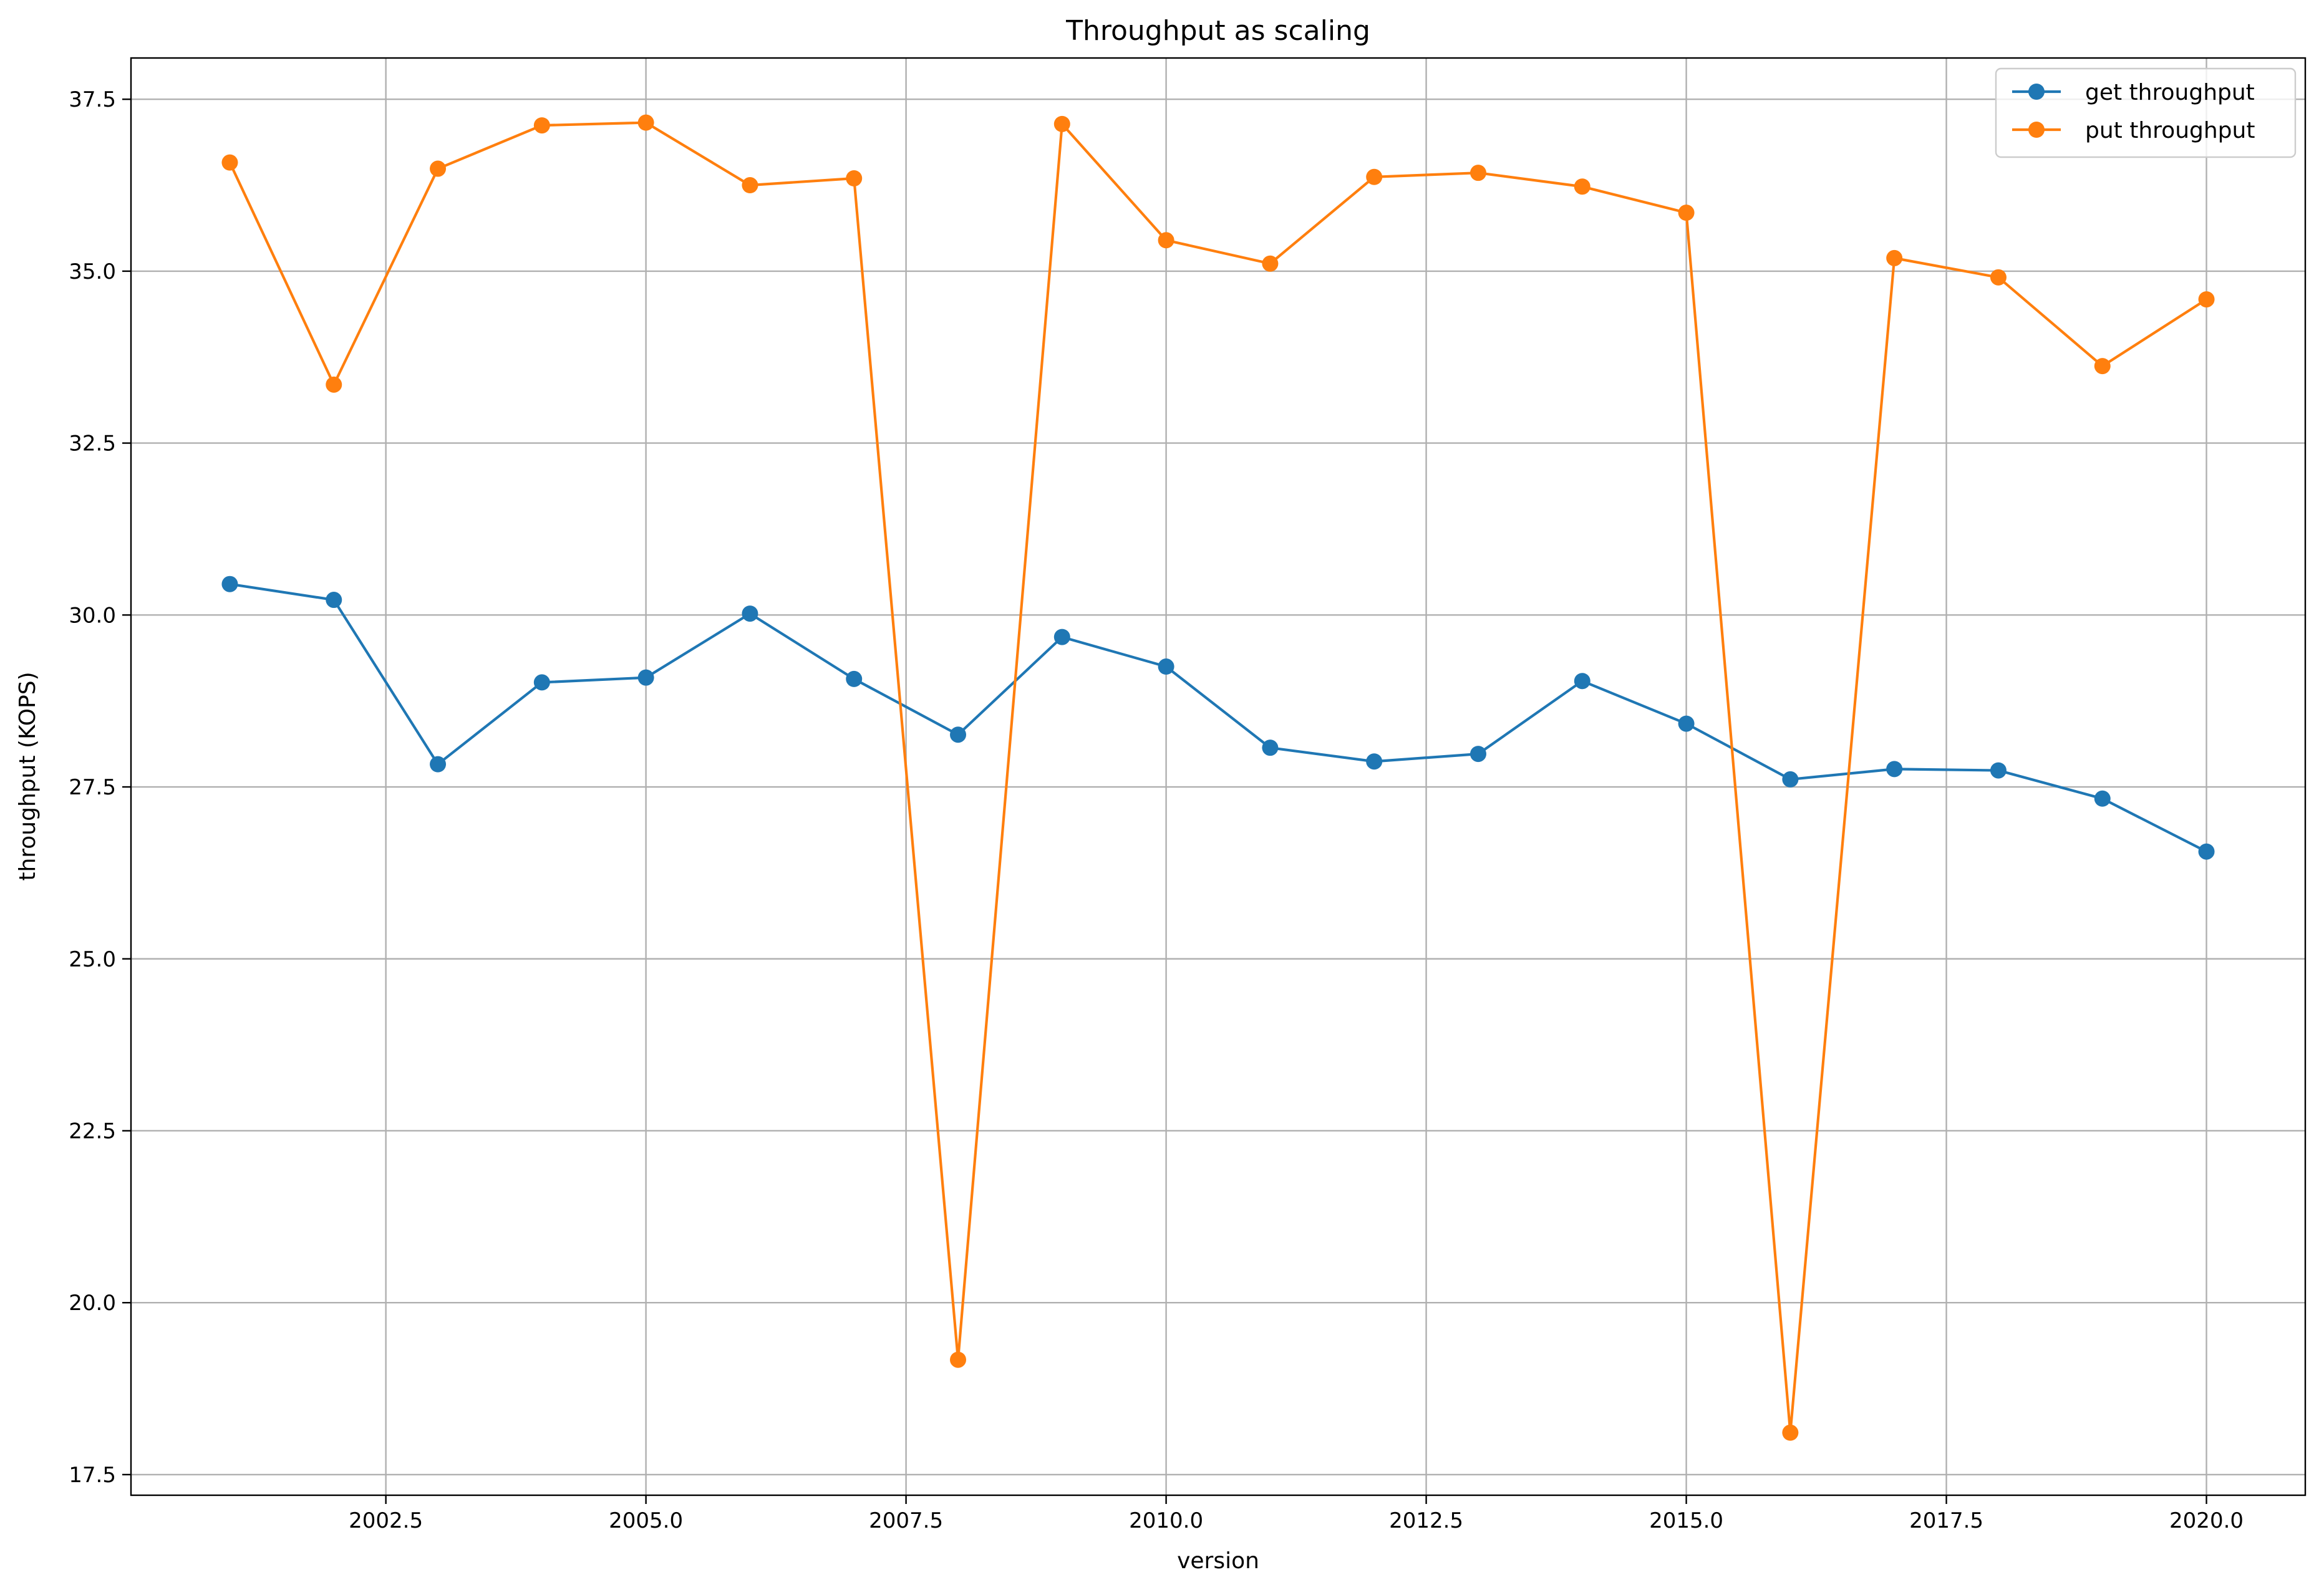 The height and width of the screenshot is (1595, 2324). Describe the element at coordinates (2036, 130) in the screenshot. I see `legend-put-marker` at that location.